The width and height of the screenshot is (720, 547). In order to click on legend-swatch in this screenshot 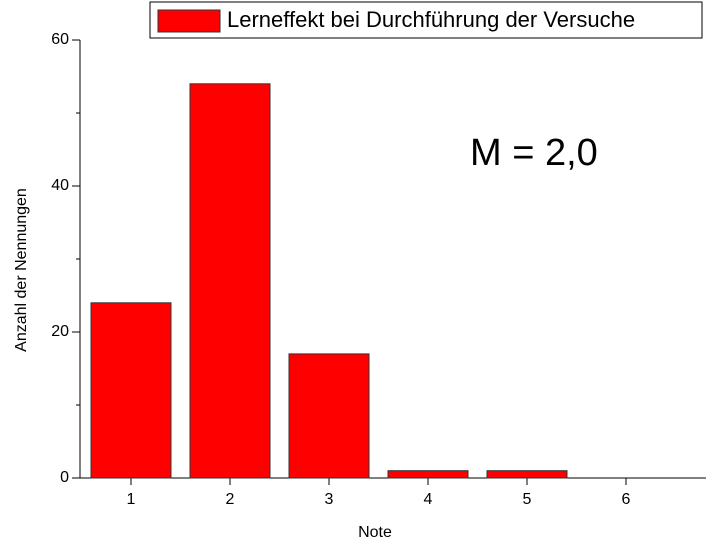, I will do `click(189, 21)`.